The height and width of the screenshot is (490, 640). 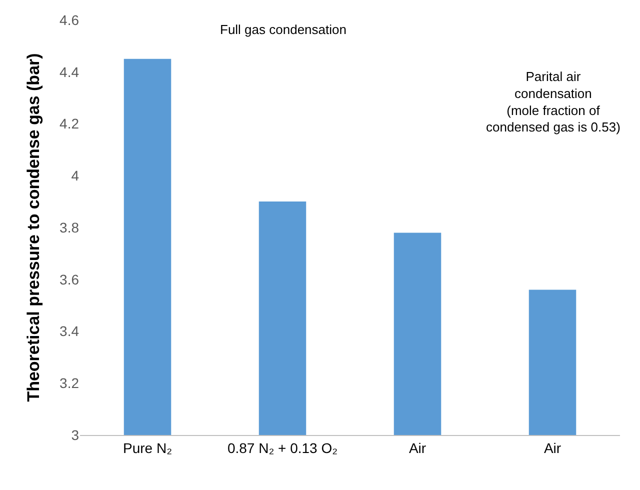 What do you see at coordinates (283, 29) in the screenshot?
I see `annotation: Full gas condensation` at bounding box center [283, 29].